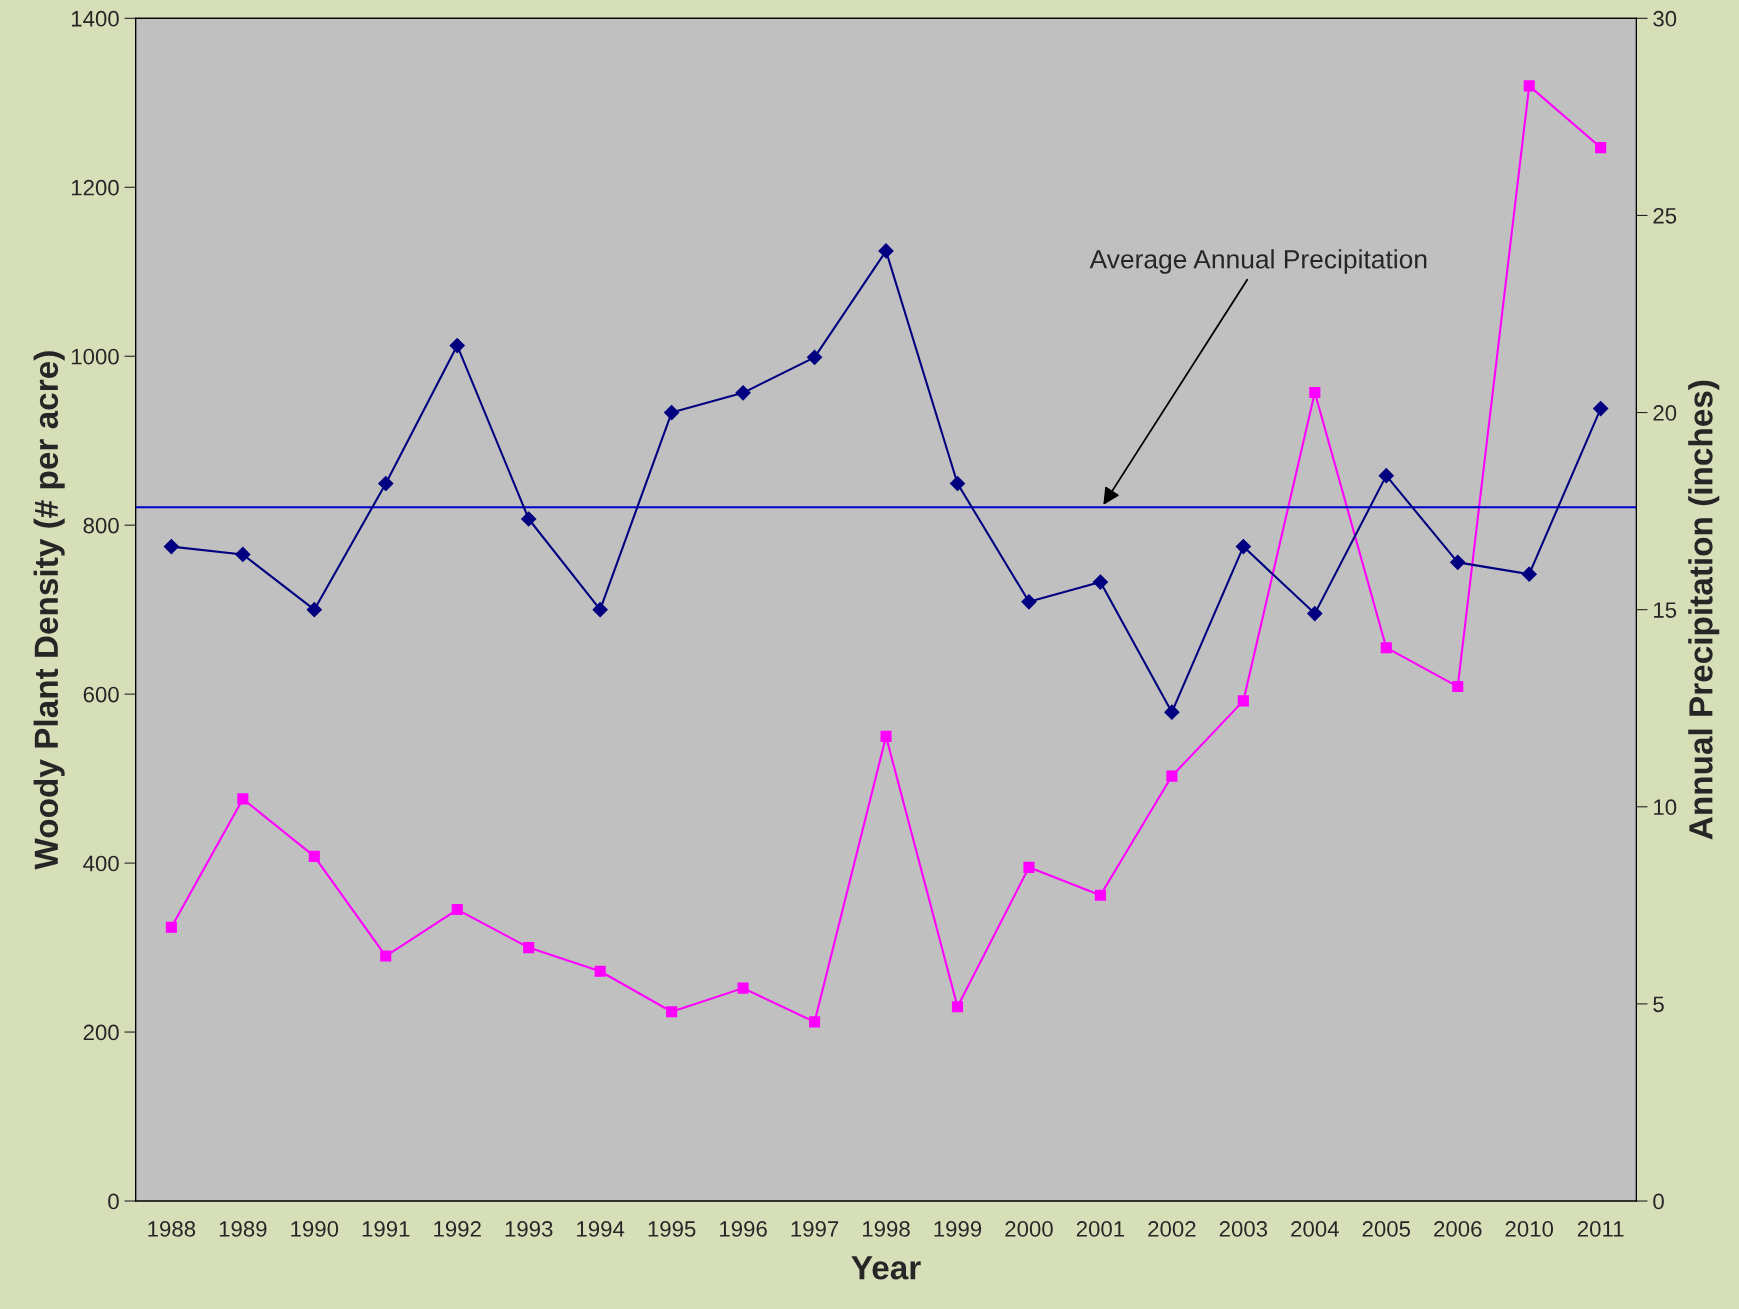  What do you see at coordinates (101, 694) in the screenshot?
I see `y-tick-label: 600` at bounding box center [101, 694].